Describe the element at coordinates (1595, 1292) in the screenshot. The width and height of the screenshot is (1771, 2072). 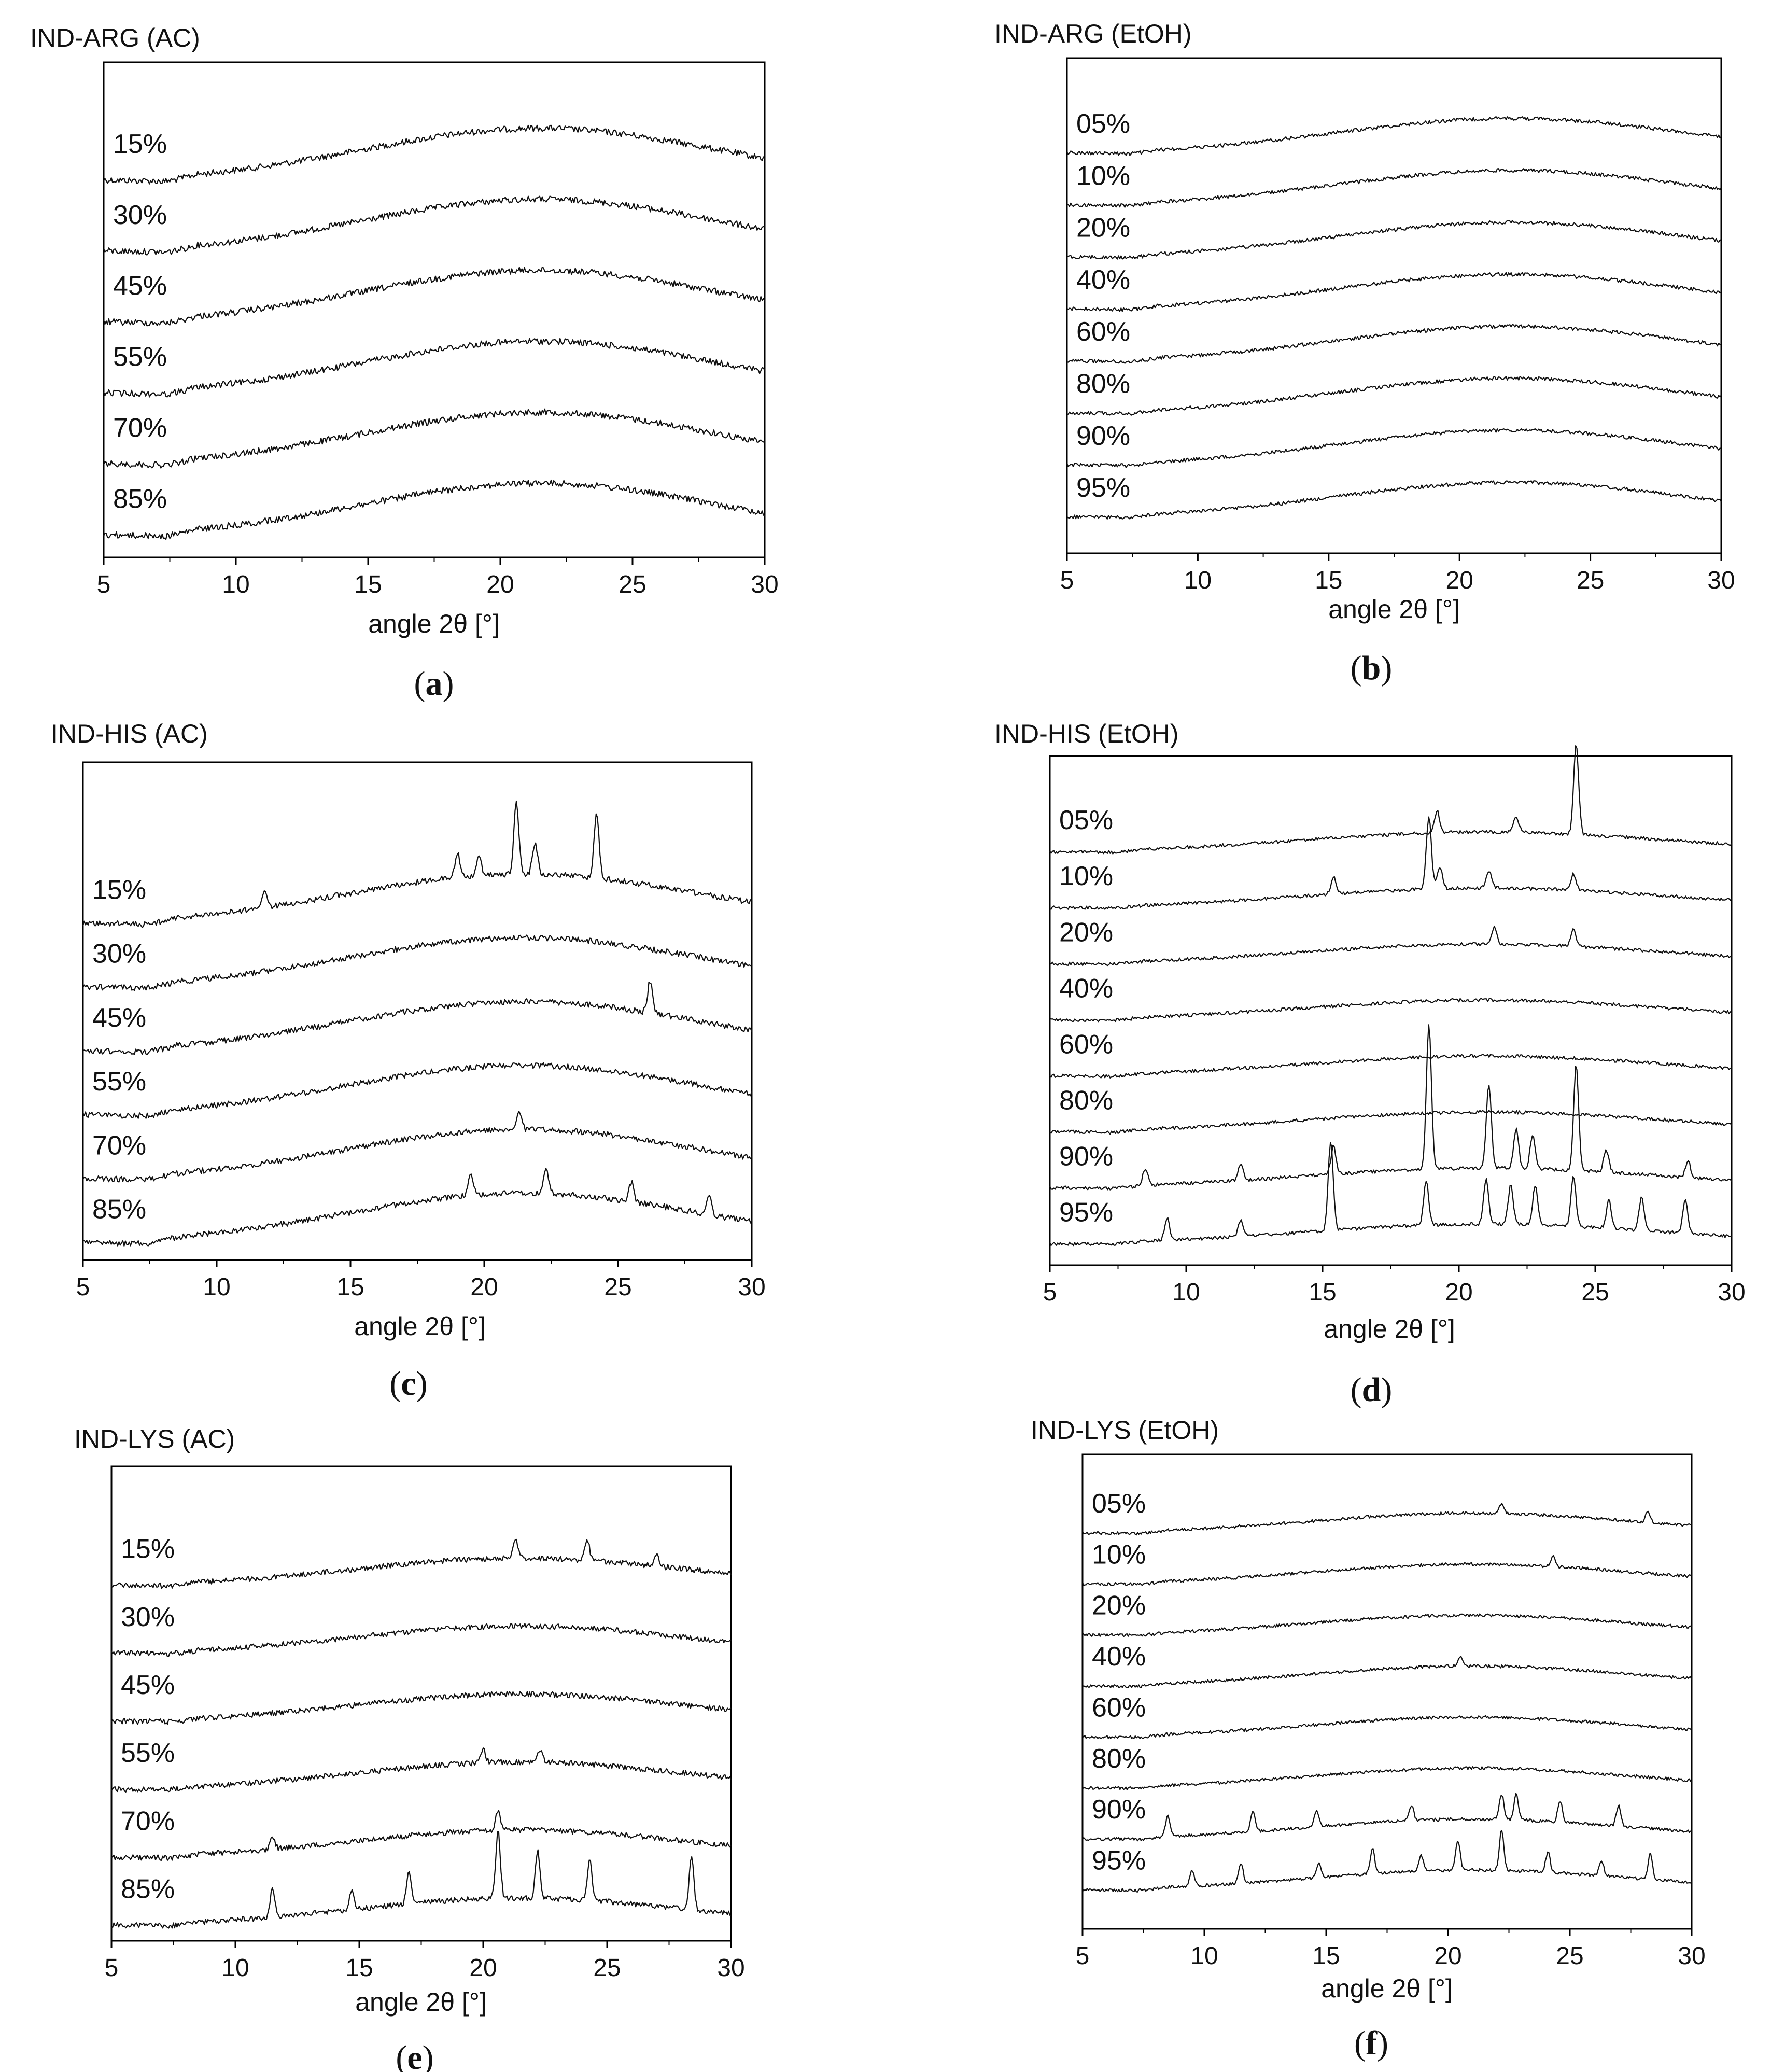
I see `panel-d-x-tick-label: 25` at that location.